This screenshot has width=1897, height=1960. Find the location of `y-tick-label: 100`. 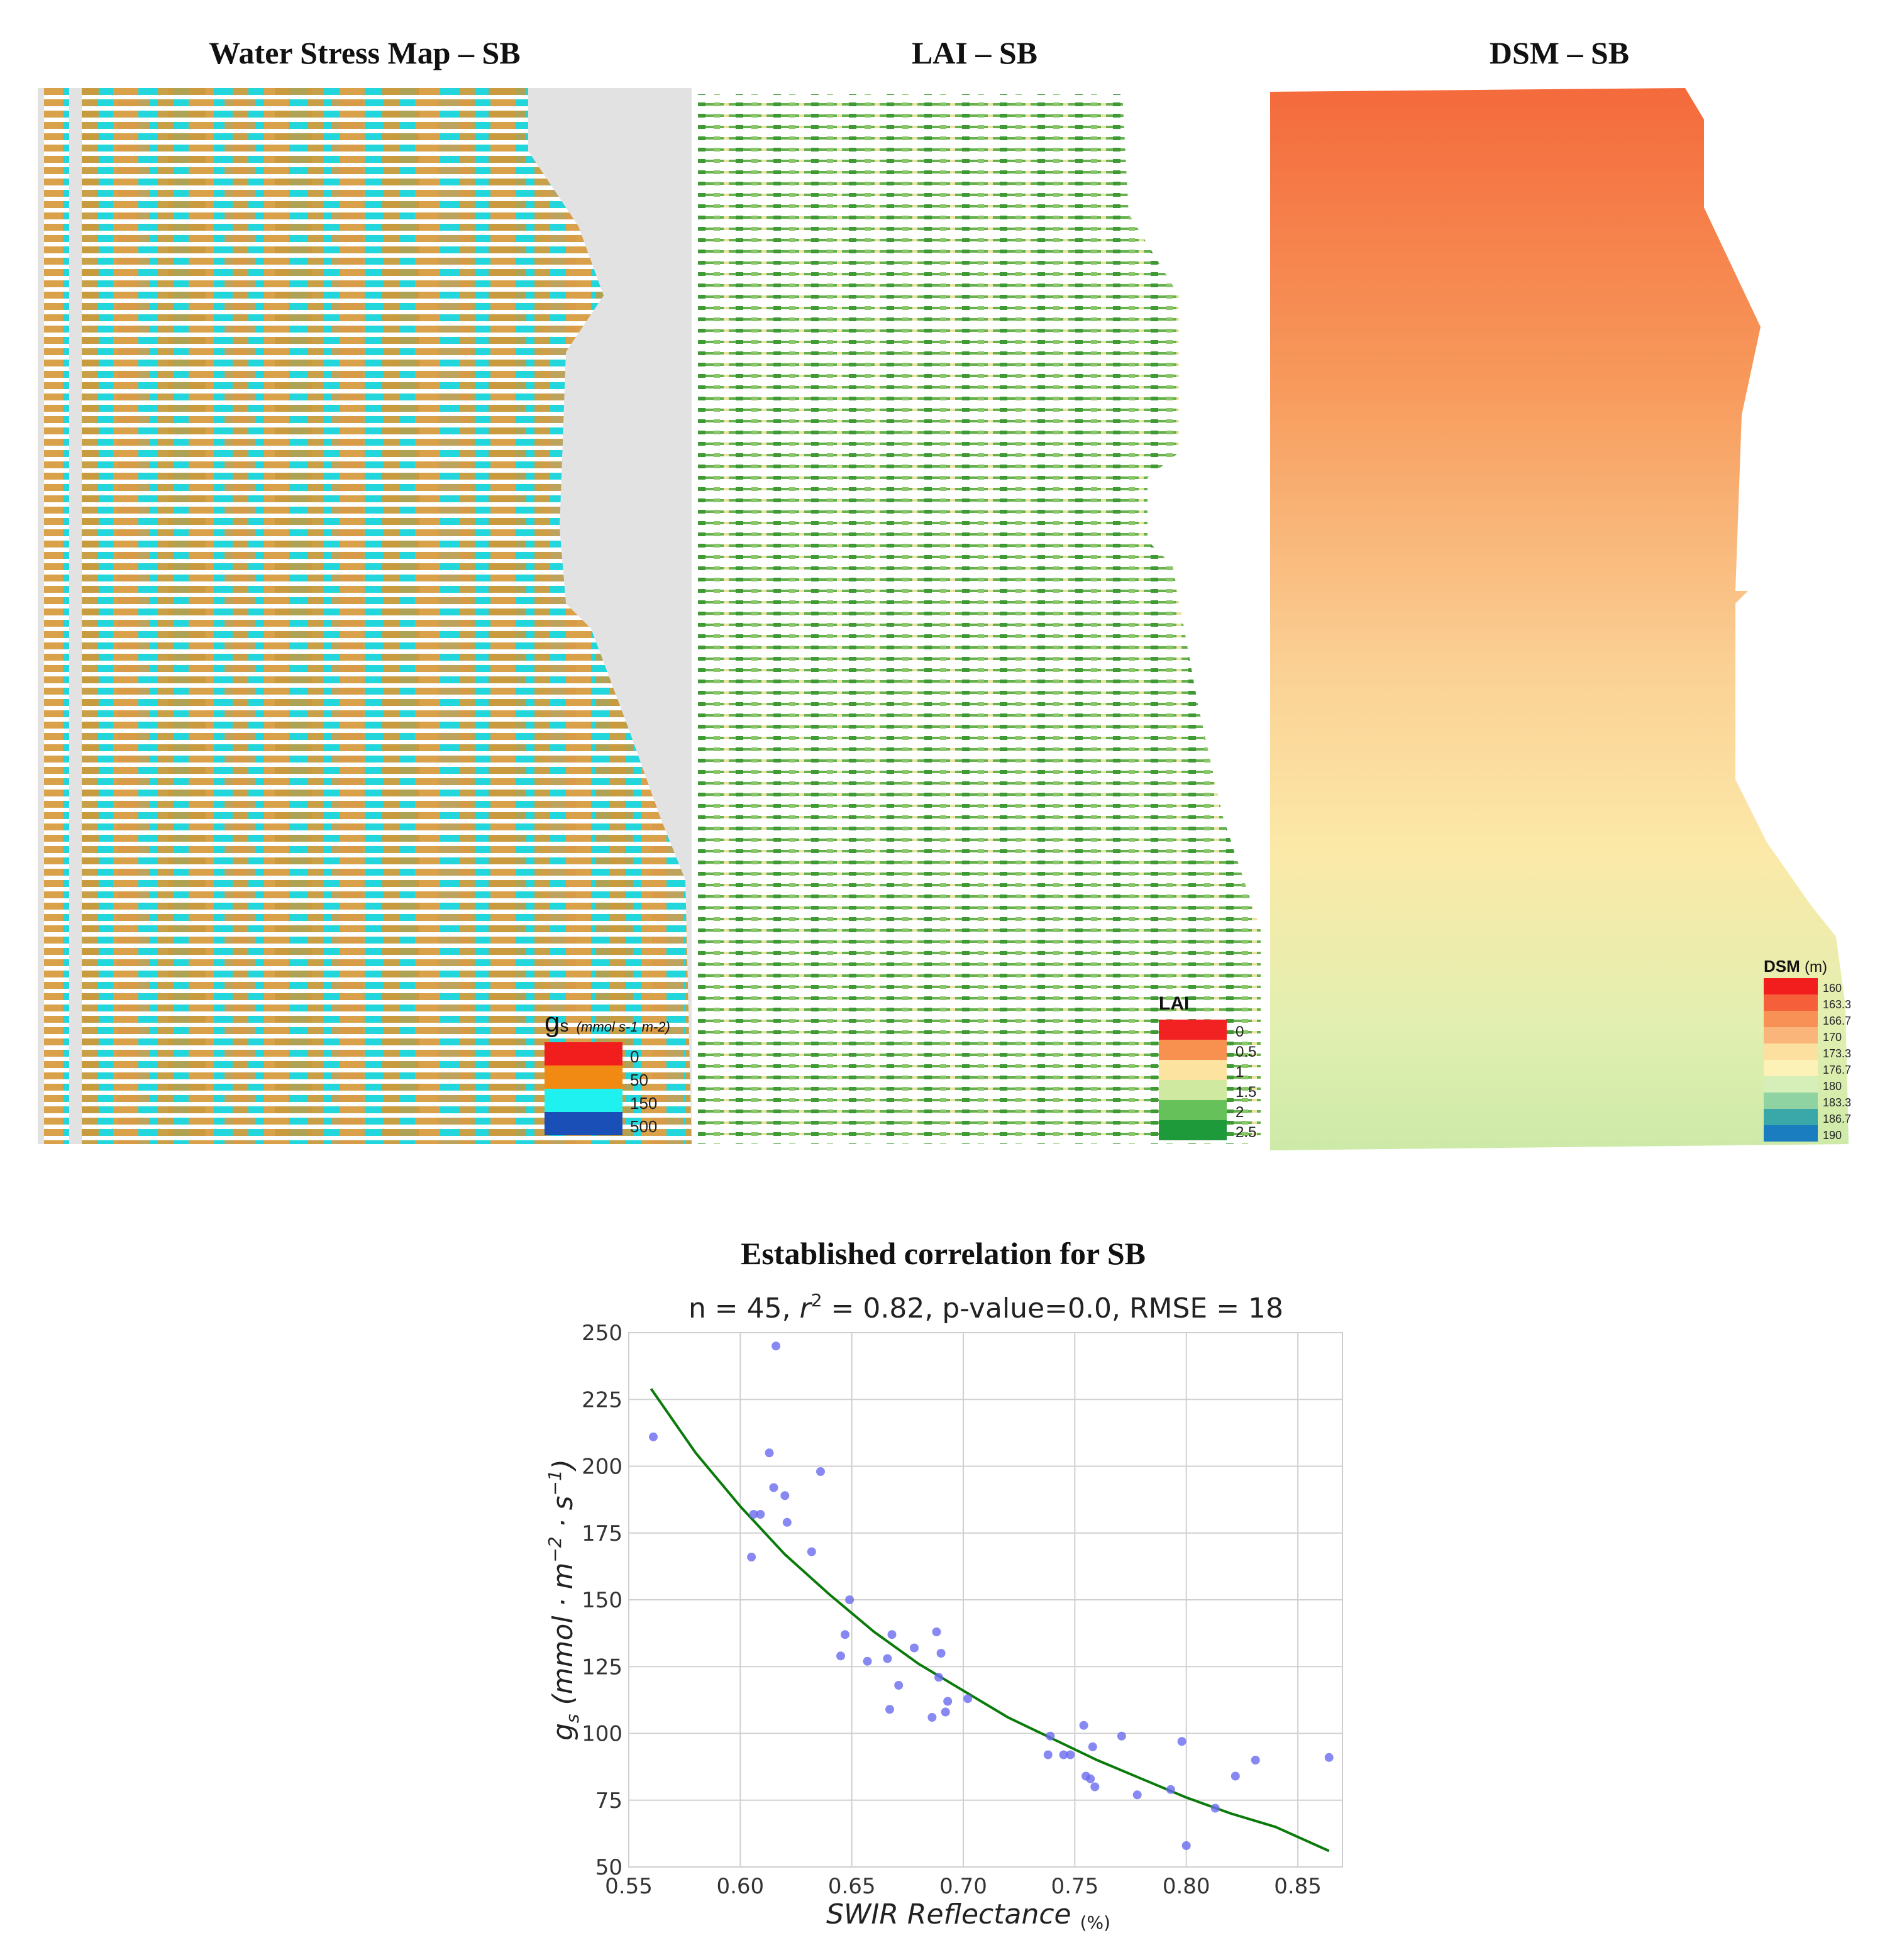

y-tick-label: 100 is located at coordinates (602, 1734).